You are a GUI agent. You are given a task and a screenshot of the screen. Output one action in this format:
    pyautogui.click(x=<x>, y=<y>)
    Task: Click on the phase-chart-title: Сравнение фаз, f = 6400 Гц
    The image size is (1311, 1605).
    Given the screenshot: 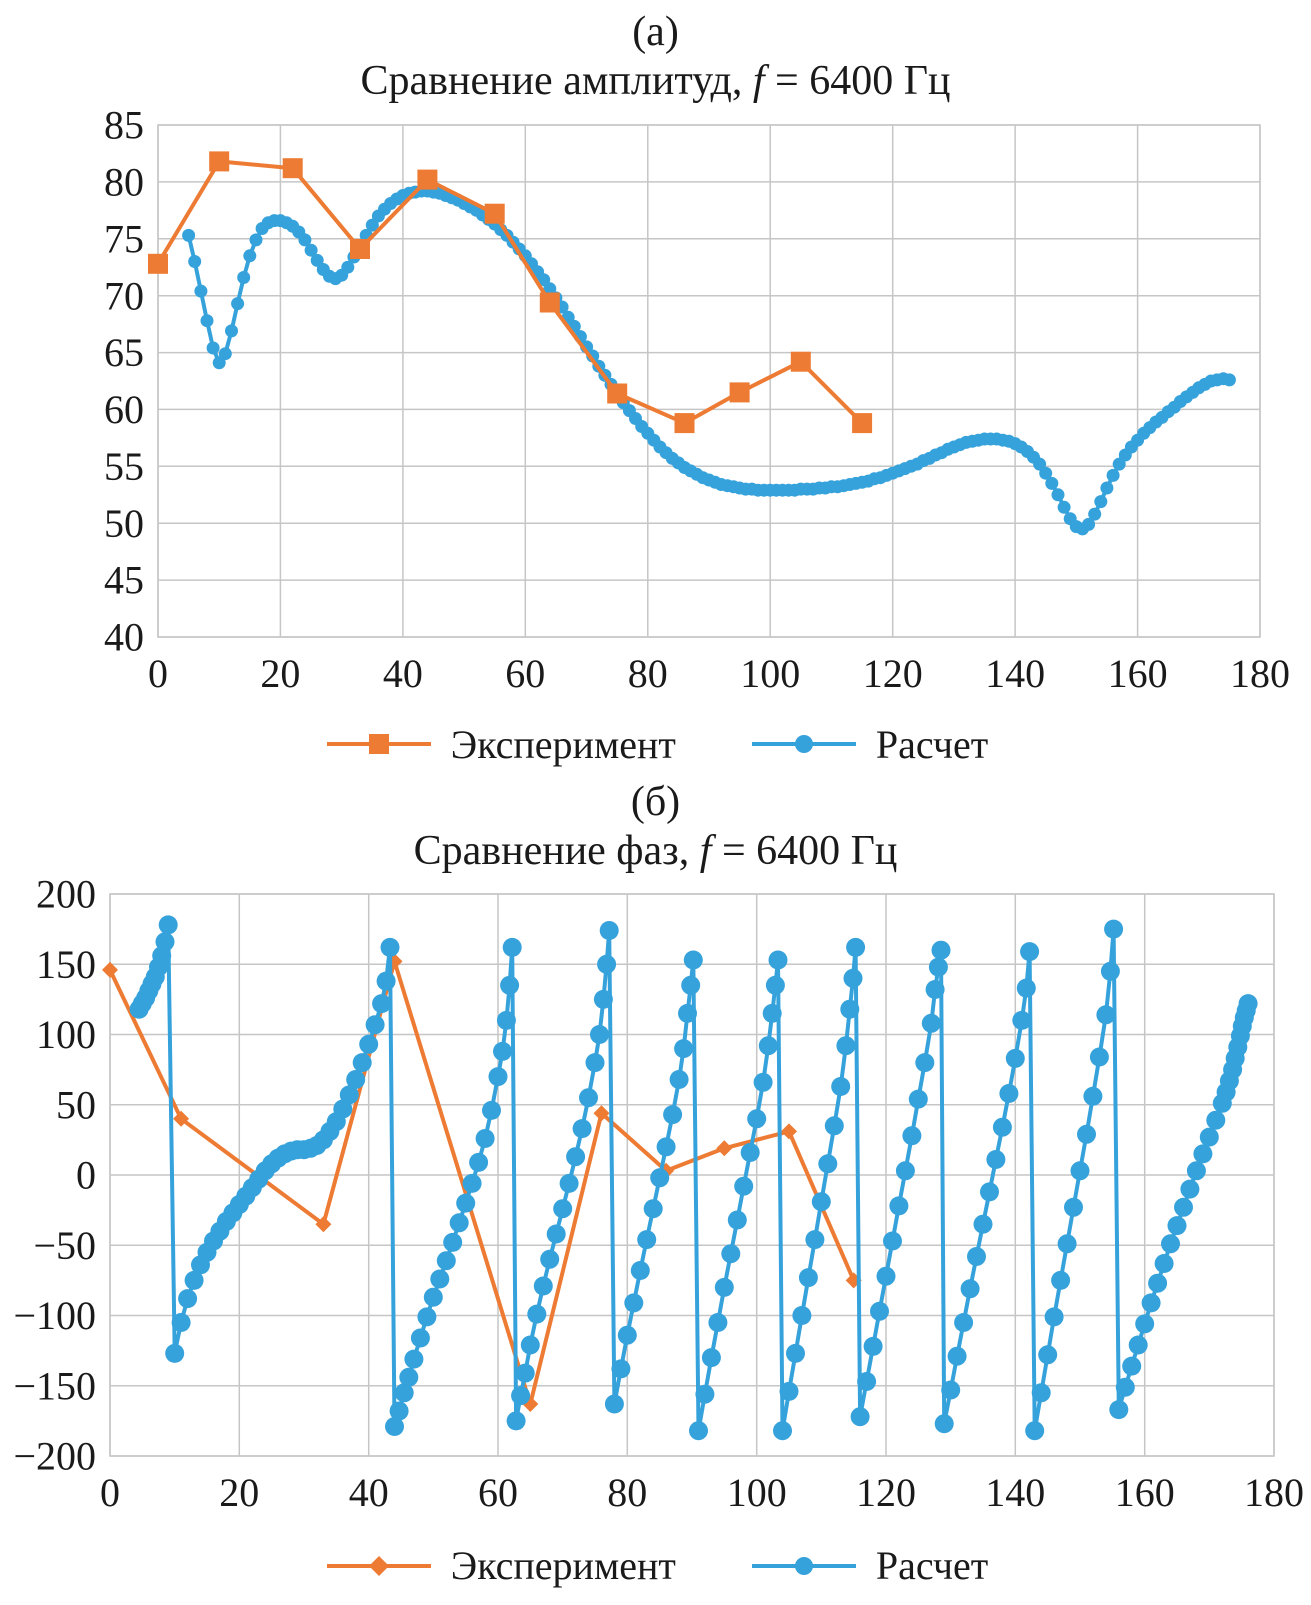 What is the action you would take?
    pyautogui.click(x=655, y=851)
    